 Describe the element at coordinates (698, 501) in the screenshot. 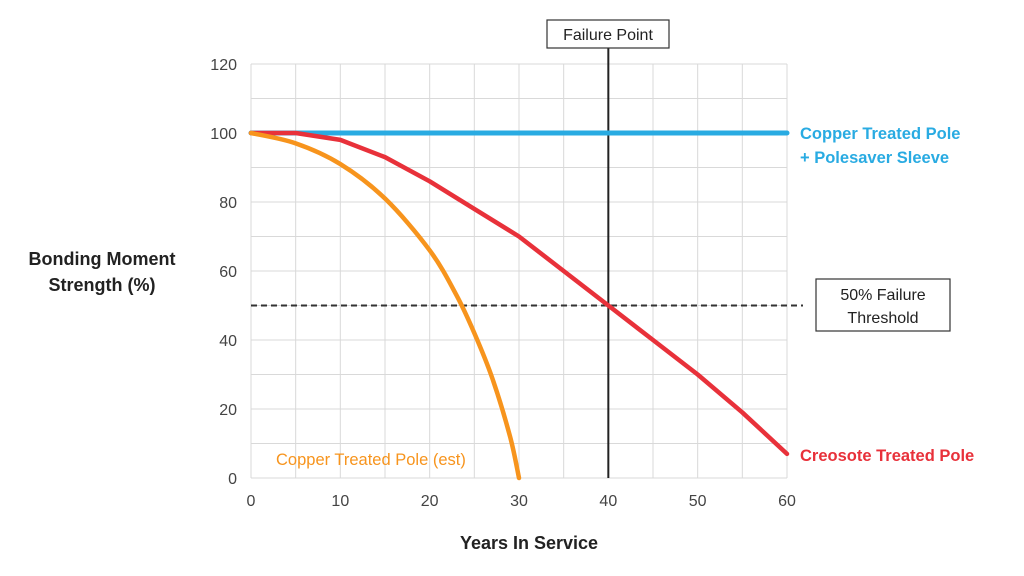

I see `x-tick-label: 50` at that location.